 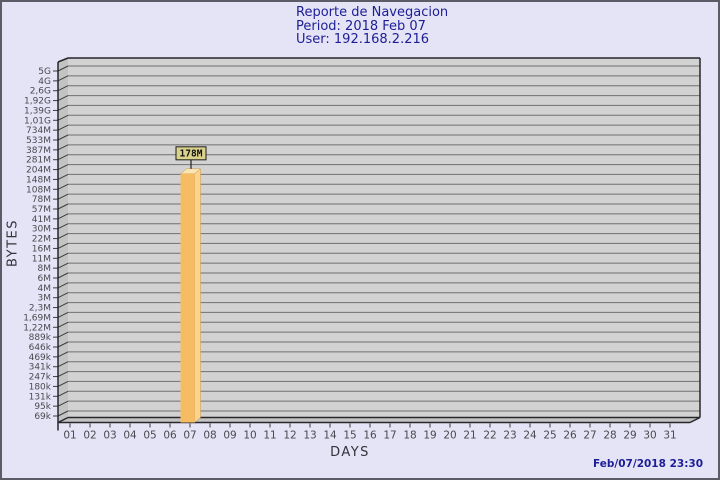 I want to click on x-tick-label: 18, so click(x=409, y=436).